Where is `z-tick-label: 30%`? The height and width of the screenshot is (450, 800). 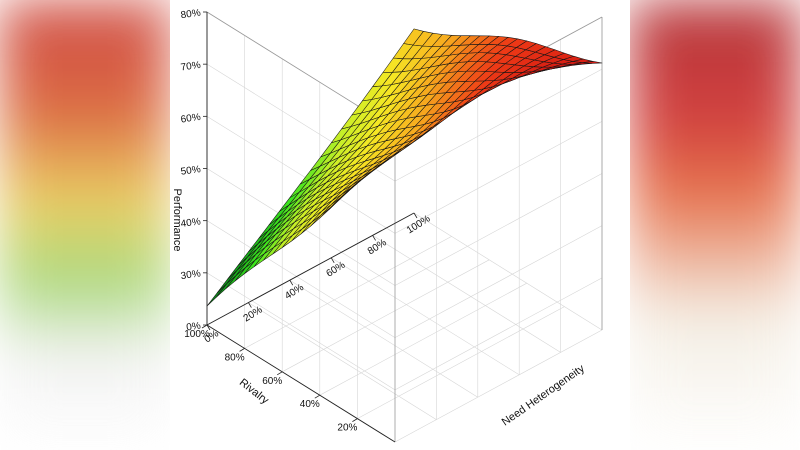
z-tick-label: 30% is located at coordinates (190, 275).